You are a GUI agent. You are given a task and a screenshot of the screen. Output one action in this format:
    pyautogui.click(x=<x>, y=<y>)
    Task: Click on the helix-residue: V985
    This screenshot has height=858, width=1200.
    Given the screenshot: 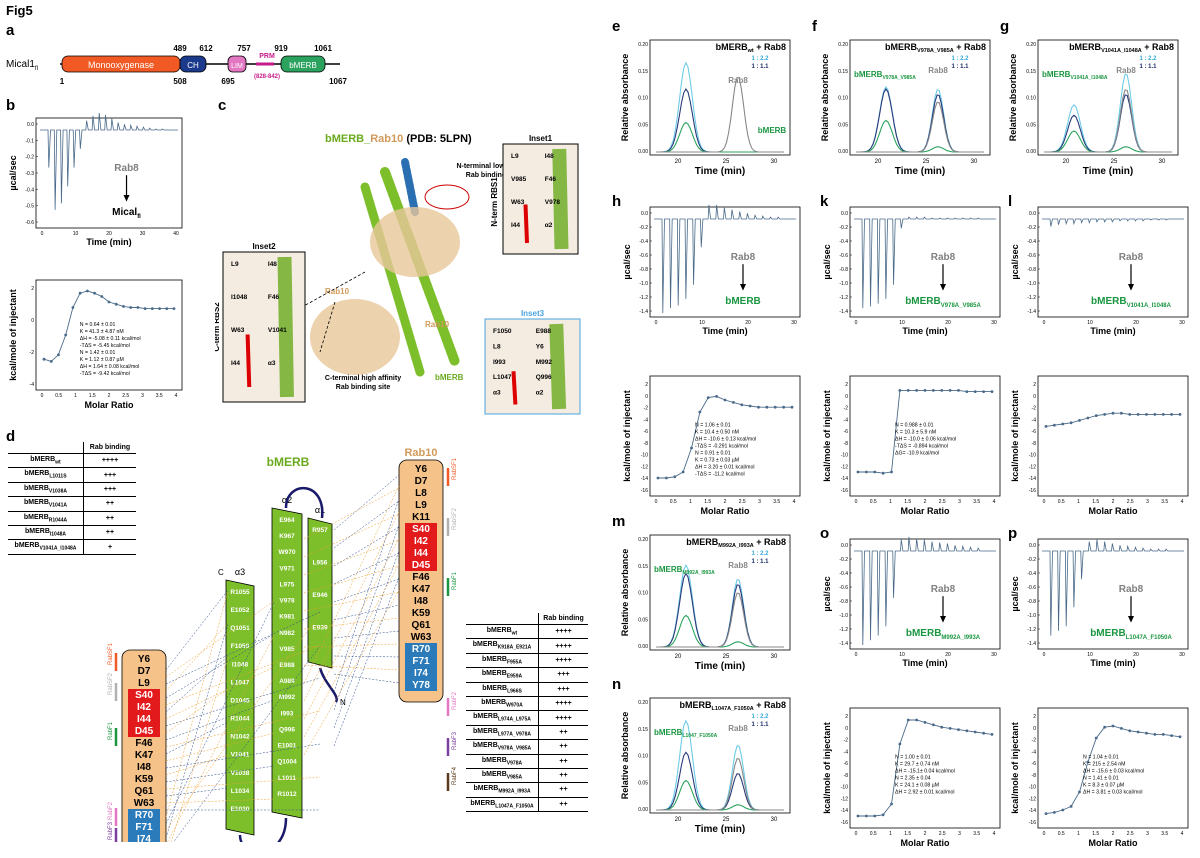 What is the action you would take?
    pyautogui.click(x=287, y=649)
    